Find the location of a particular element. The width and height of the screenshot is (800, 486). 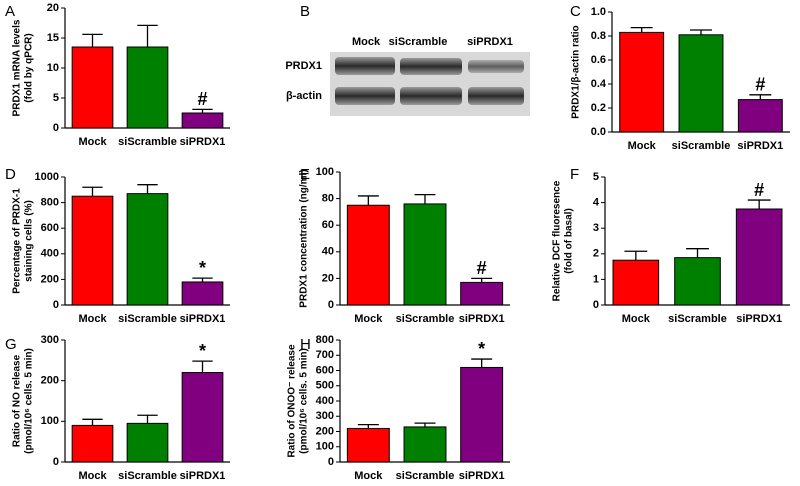

y-tick-label: 15 is located at coordinates (53, 38).